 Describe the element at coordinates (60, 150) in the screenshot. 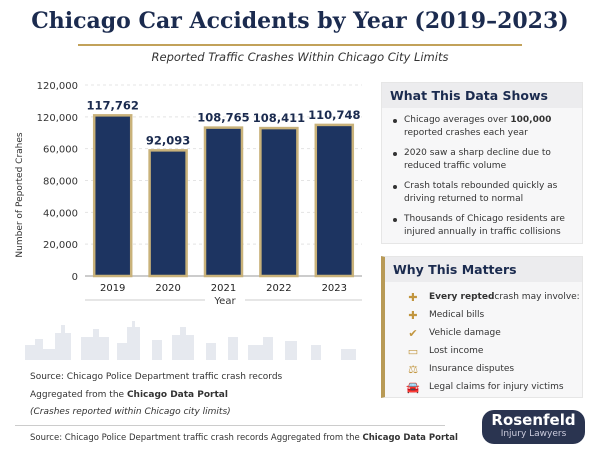

I see `y-tick-label: 60,000` at that location.